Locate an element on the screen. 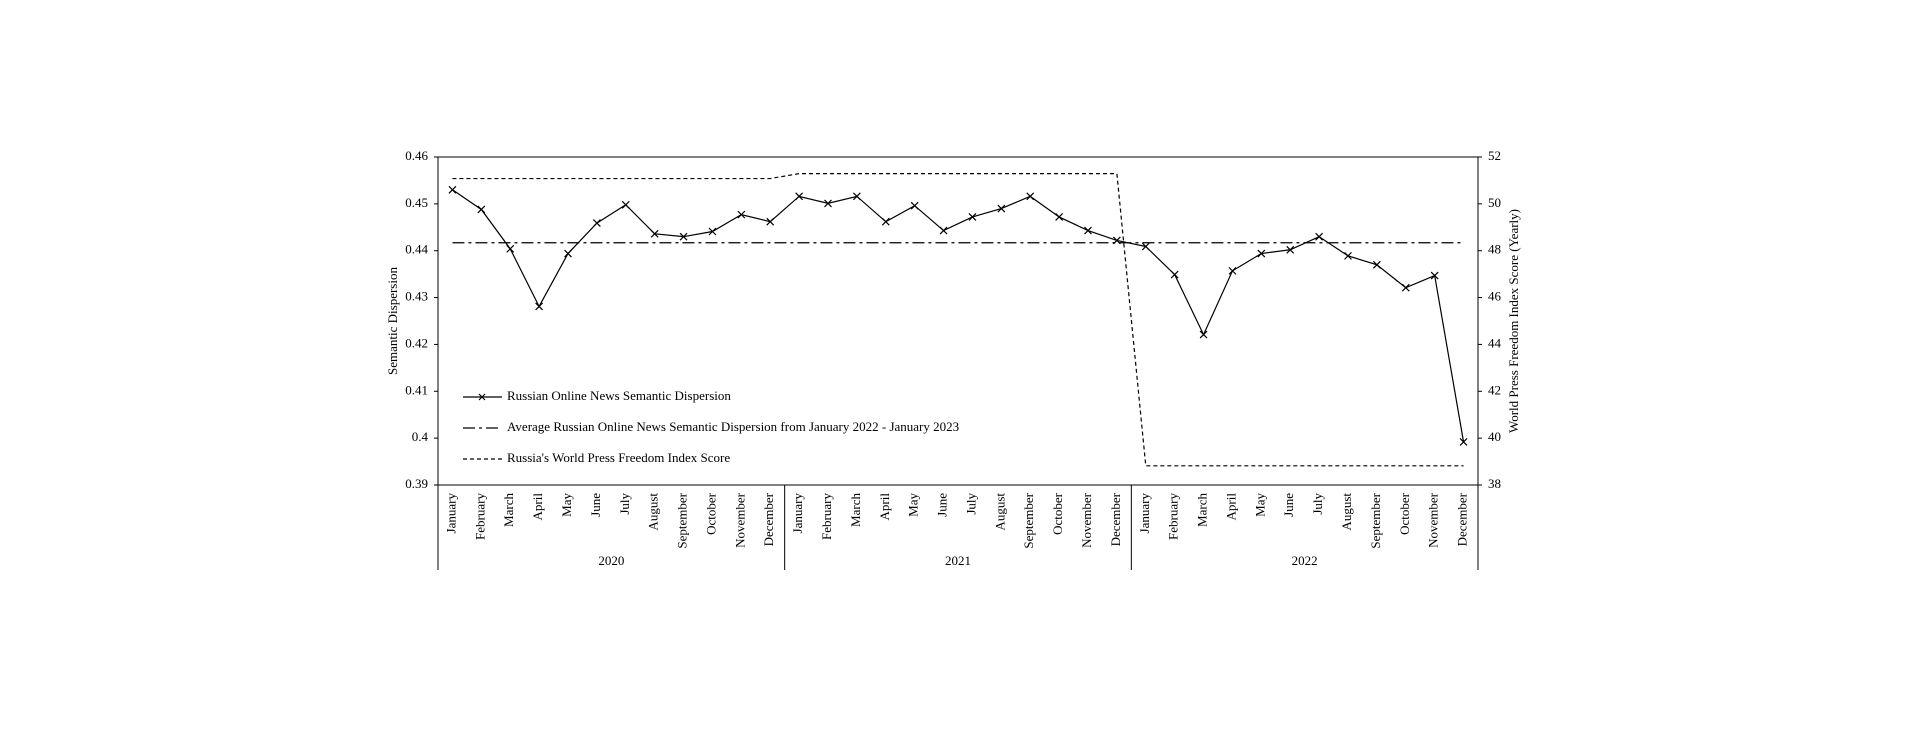  y2-tick-label: 42 is located at coordinates (1494, 389).